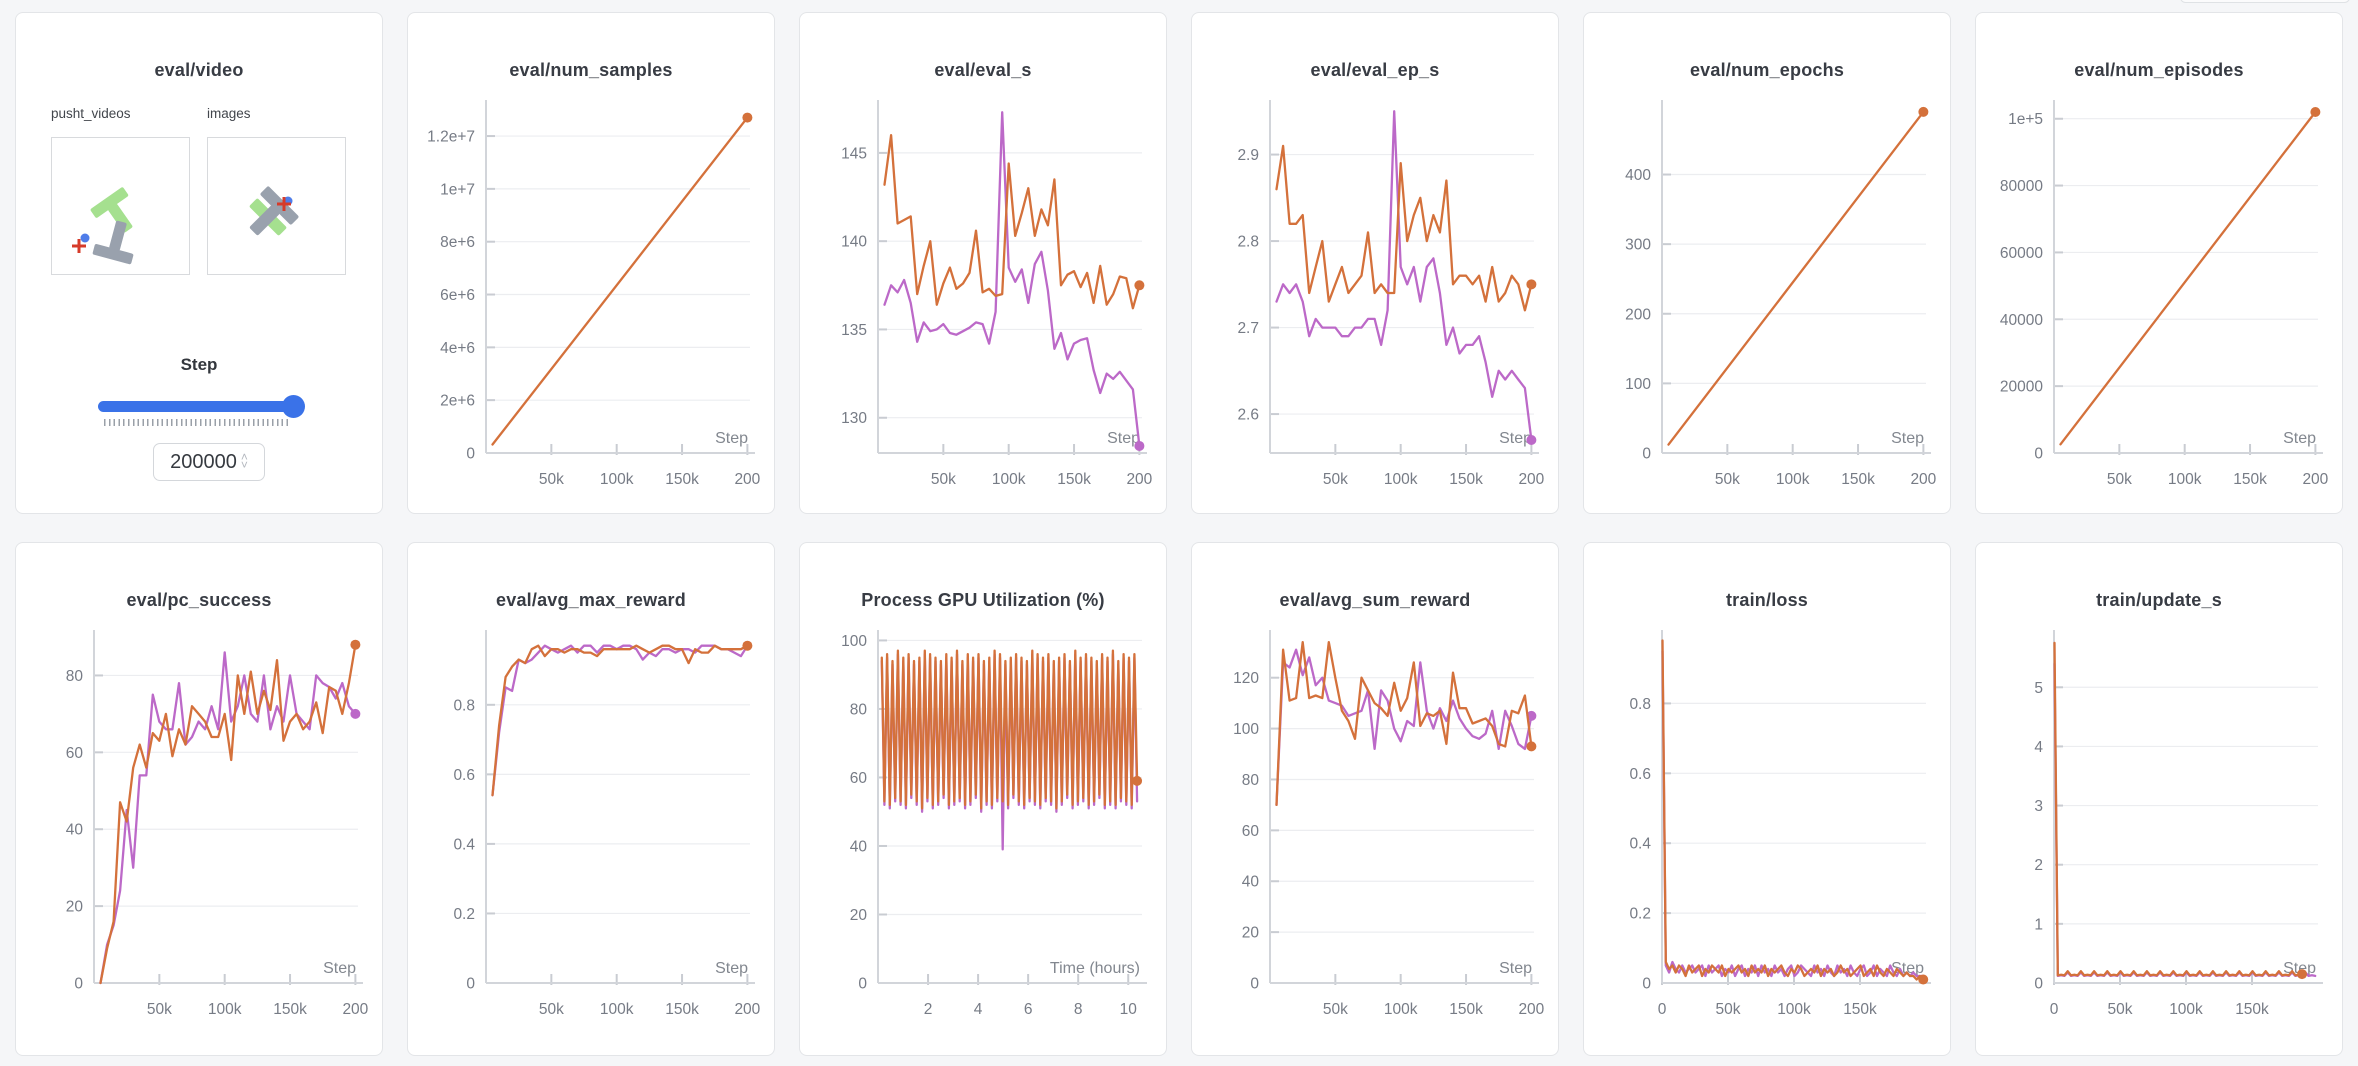  I want to click on chart-title: eval/avg_sum_reward, so click(1375, 600).